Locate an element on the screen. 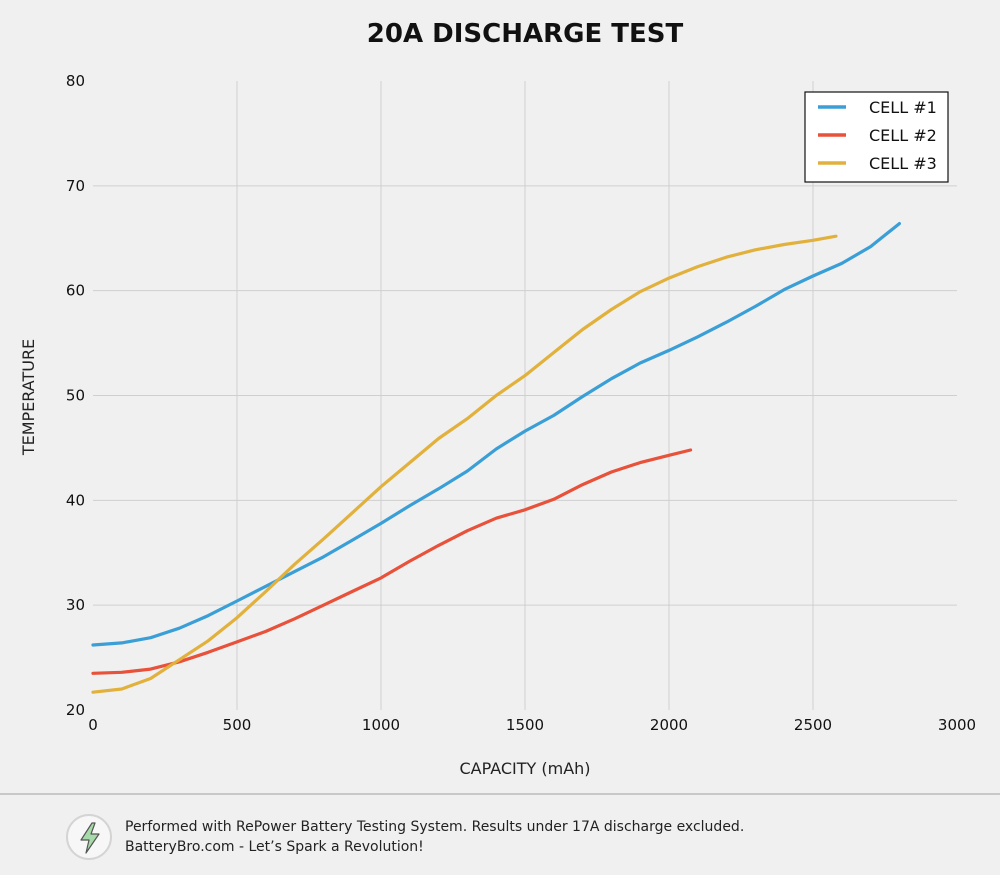  y-tick-label: 40 is located at coordinates (75, 500).